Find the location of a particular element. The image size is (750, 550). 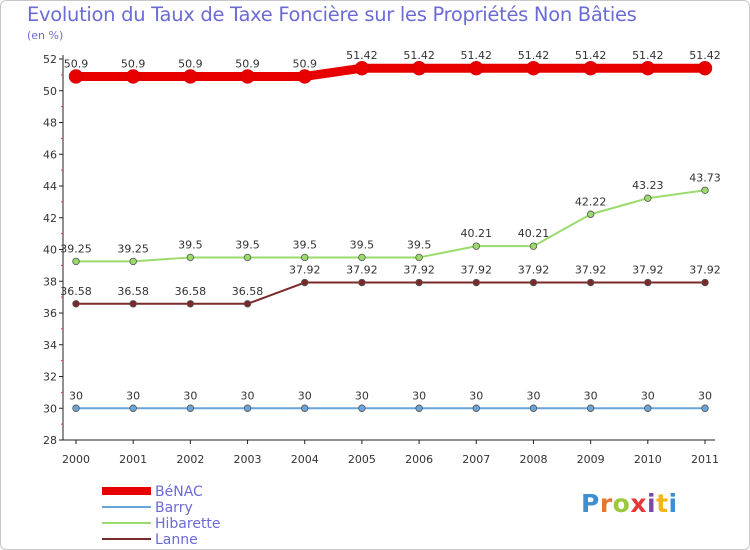

y-tick-label: 36 is located at coordinates (50, 313).